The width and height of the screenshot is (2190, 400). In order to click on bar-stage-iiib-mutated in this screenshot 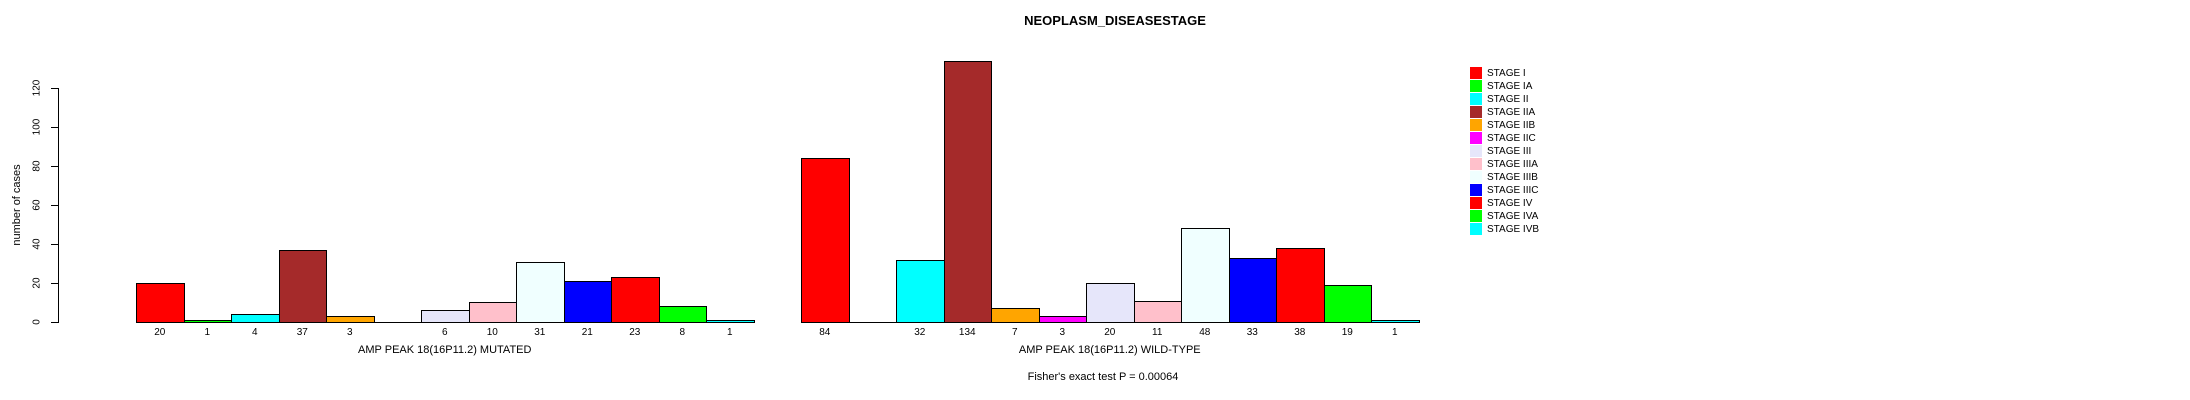, I will do `click(540, 292)`.